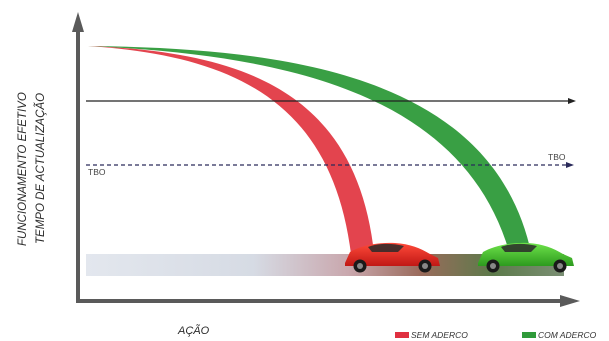 The width and height of the screenshot is (609, 341). Describe the element at coordinates (40, 168) in the screenshot. I see `y-axis-label-line2: TEMPO DE ACTUALIZAÇÃO` at that location.